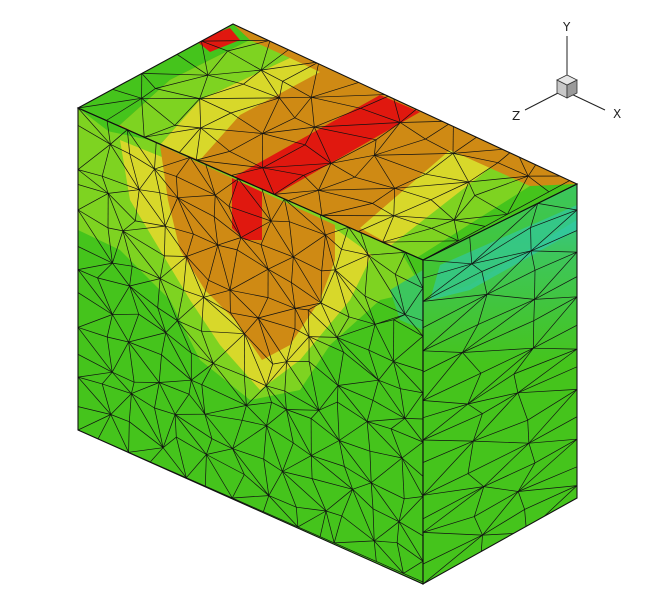  Describe the element at coordinates (566, 27) in the screenshot. I see `y-axis-label: Y` at that location.